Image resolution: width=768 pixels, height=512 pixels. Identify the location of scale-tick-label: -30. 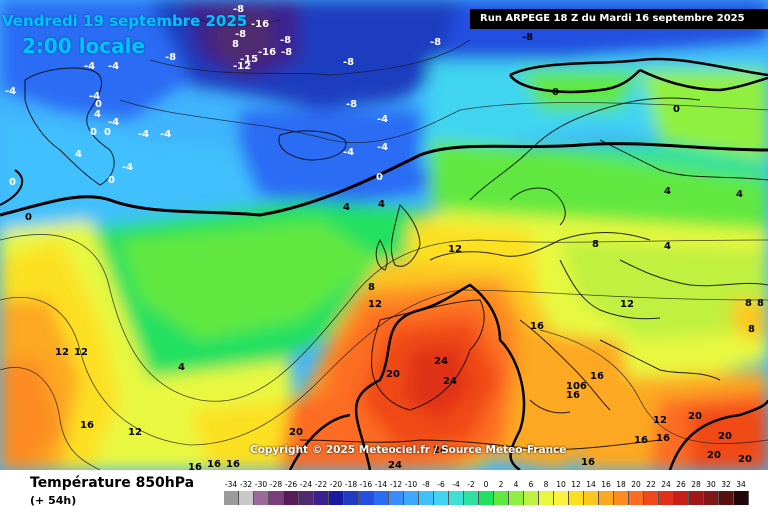
(261, 484).